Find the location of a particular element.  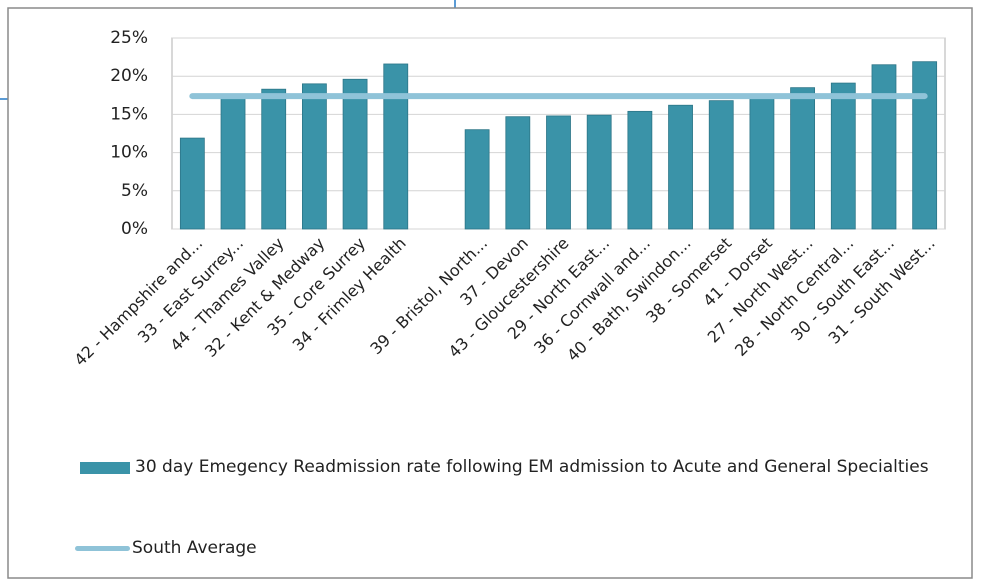

y-tick-label: 25% is located at coordinates (129, 38).